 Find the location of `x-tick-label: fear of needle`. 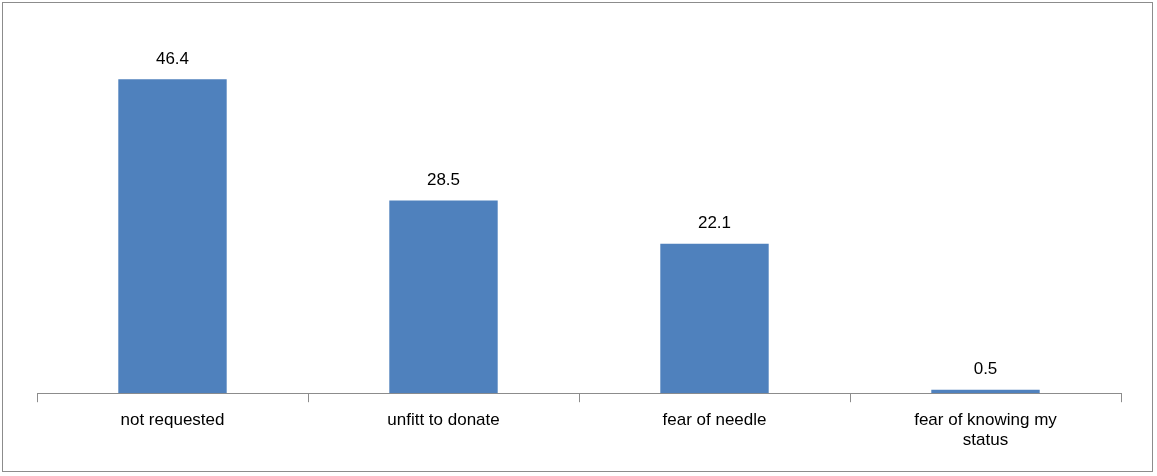

x-tick-label: fear of needle is located at coordinates (714, 420).